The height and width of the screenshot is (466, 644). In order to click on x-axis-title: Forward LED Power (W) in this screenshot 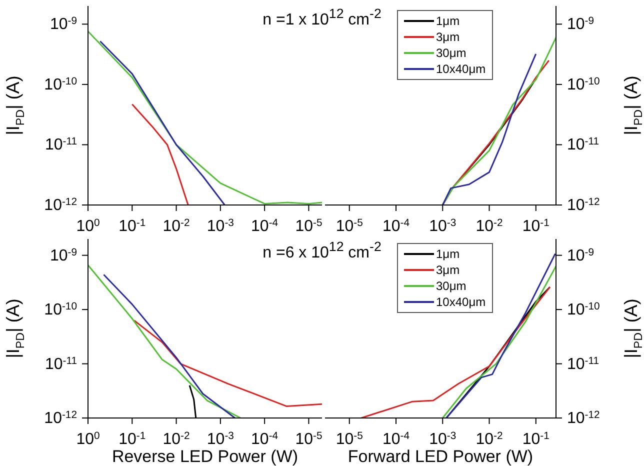, I will do `click(441, 456)`.